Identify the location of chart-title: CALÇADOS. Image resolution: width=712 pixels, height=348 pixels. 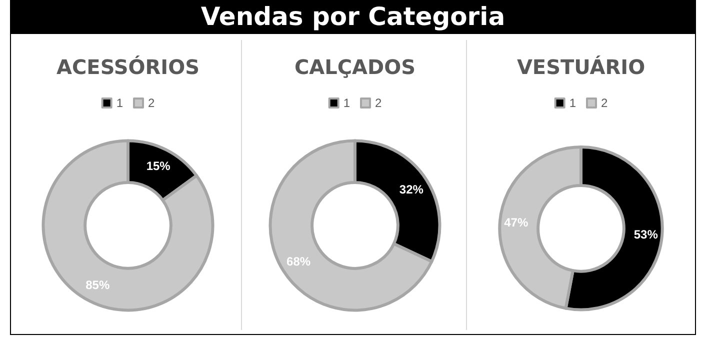
(355, 67).